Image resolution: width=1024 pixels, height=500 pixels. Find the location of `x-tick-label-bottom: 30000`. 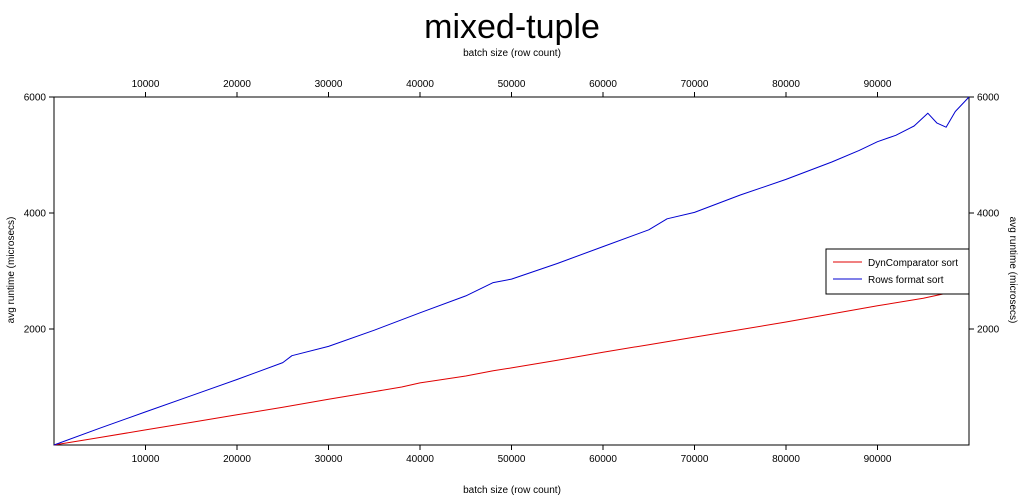

x-tick-label-bottom: 30000 is located at coordinates (329, 459).